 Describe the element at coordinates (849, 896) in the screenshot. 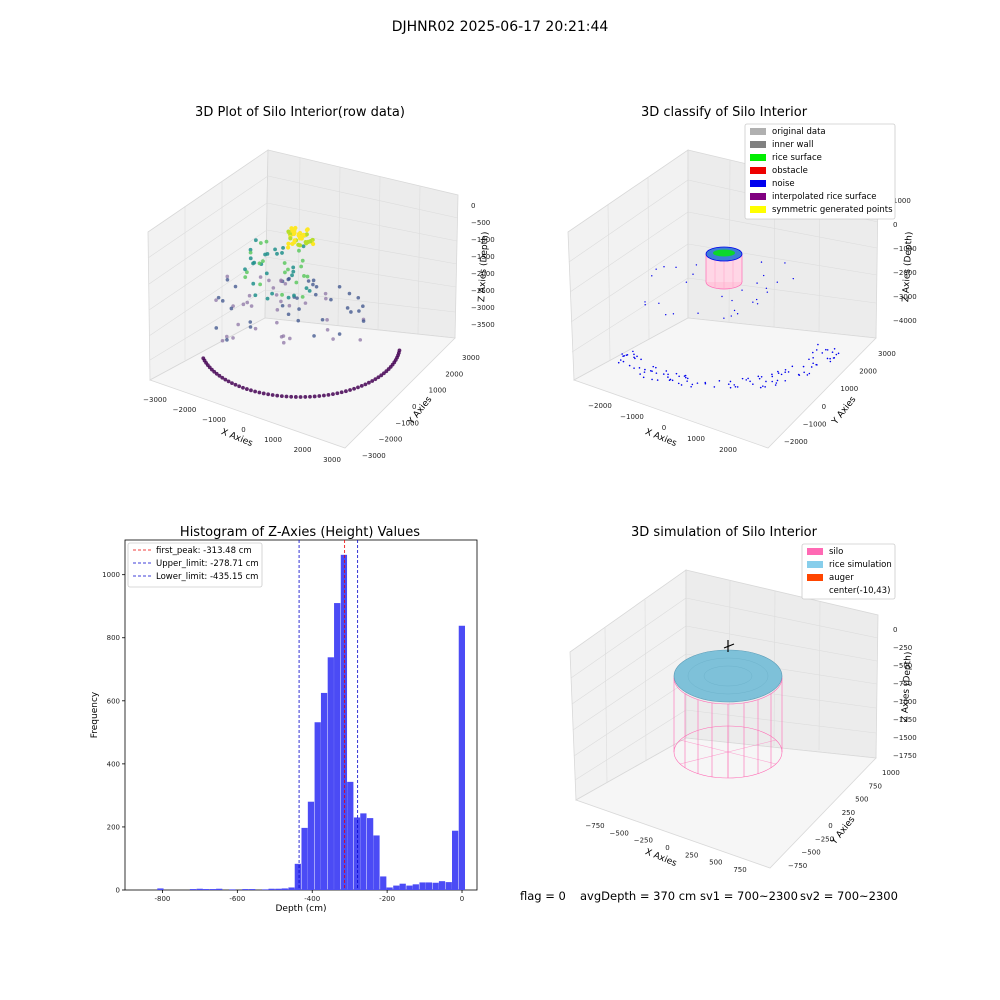

I see `sv2-text: sv2 = 700~2300` at that location.